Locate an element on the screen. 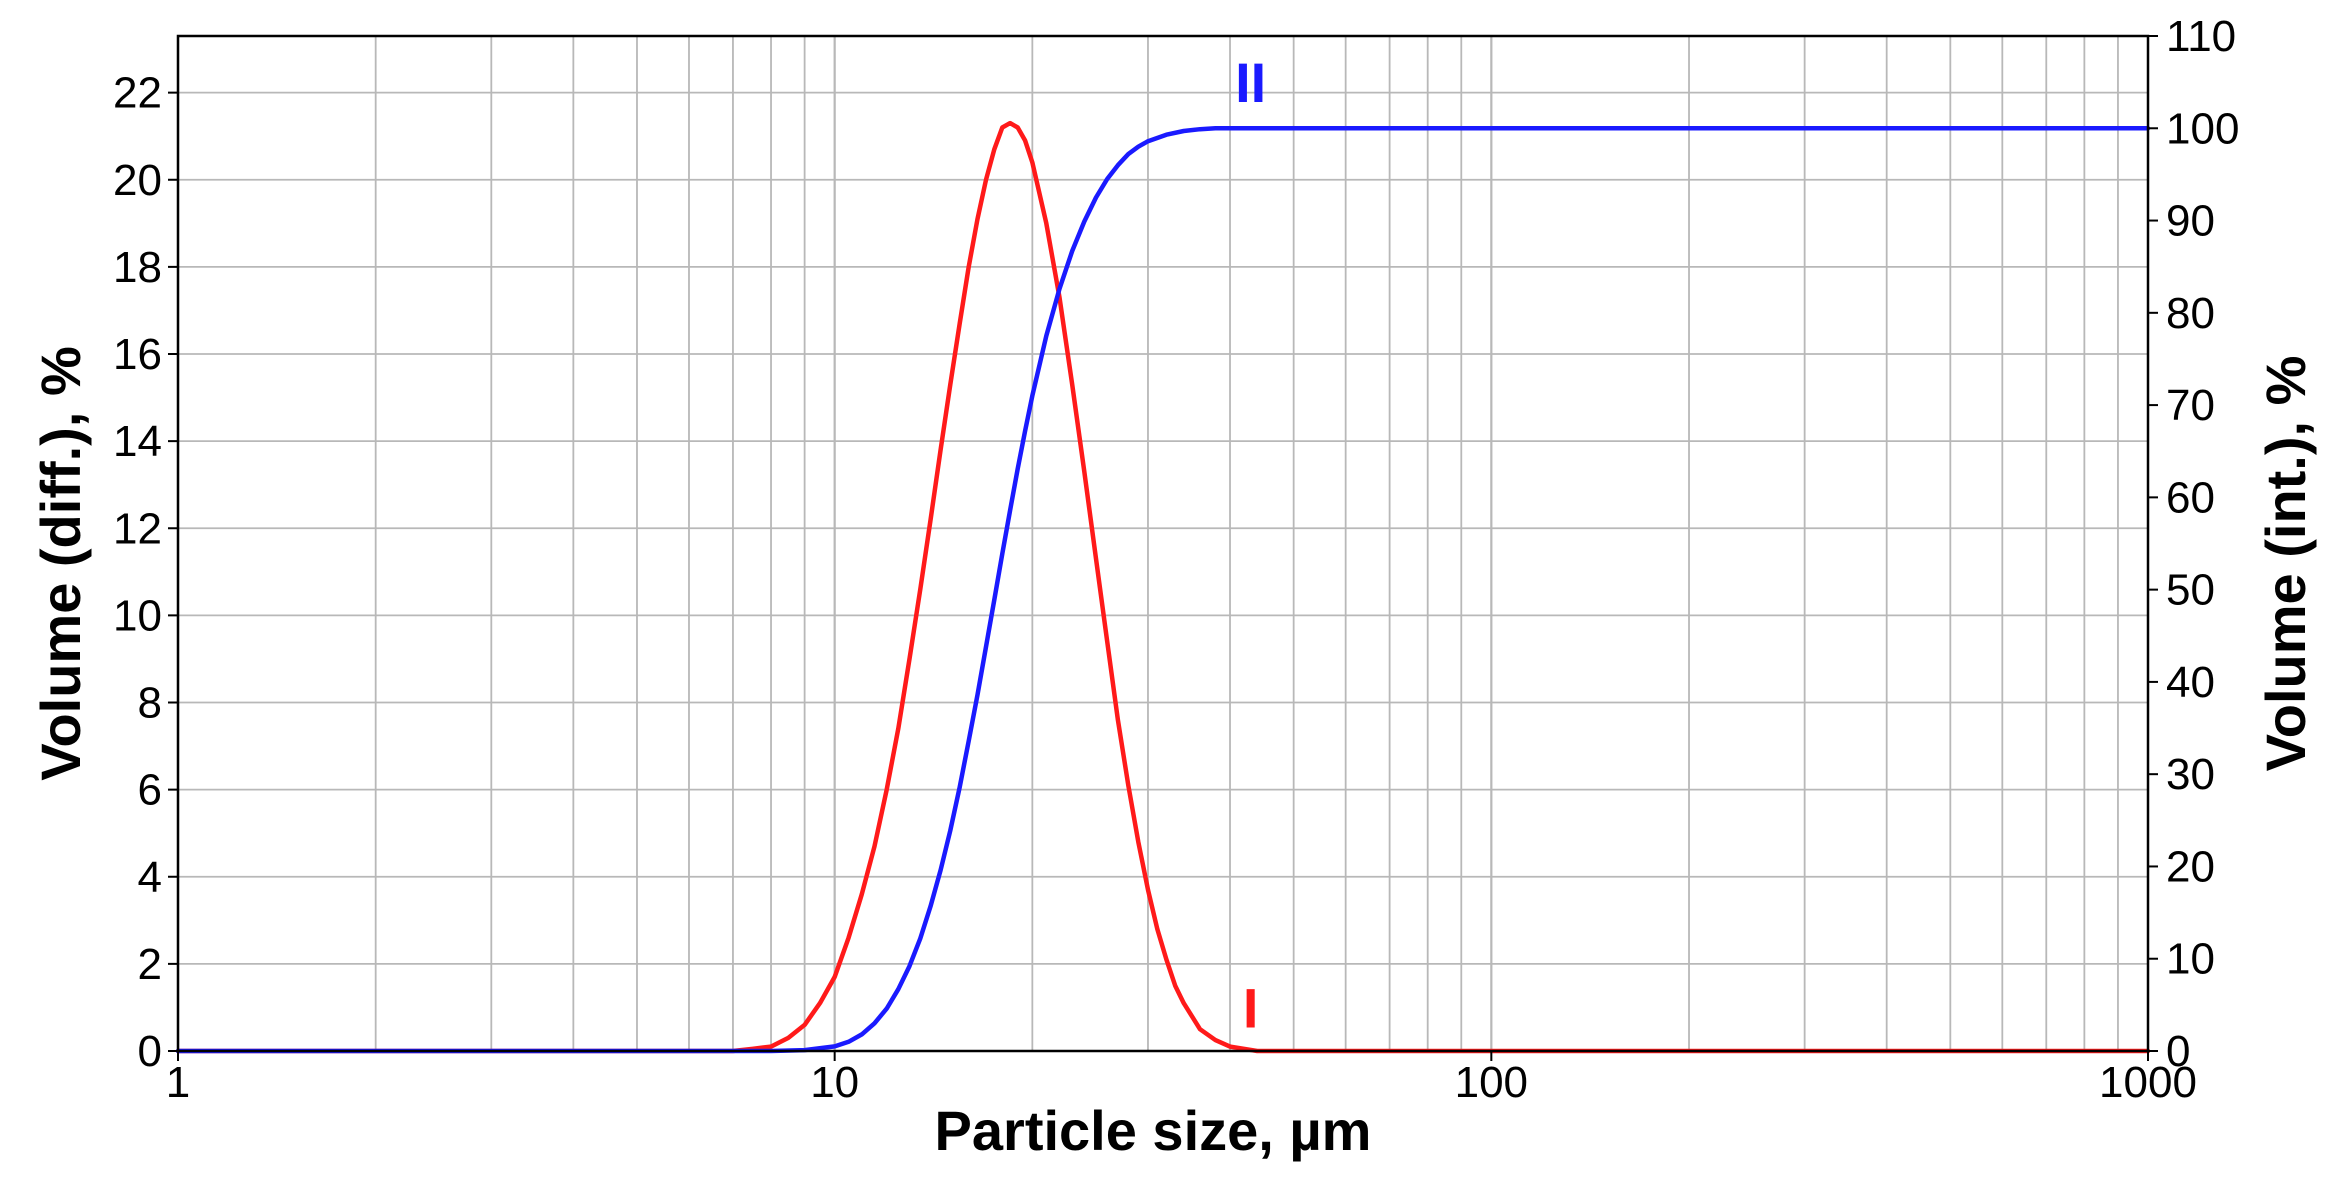  curve-label-II: II is located at coordinates (1250, 82).